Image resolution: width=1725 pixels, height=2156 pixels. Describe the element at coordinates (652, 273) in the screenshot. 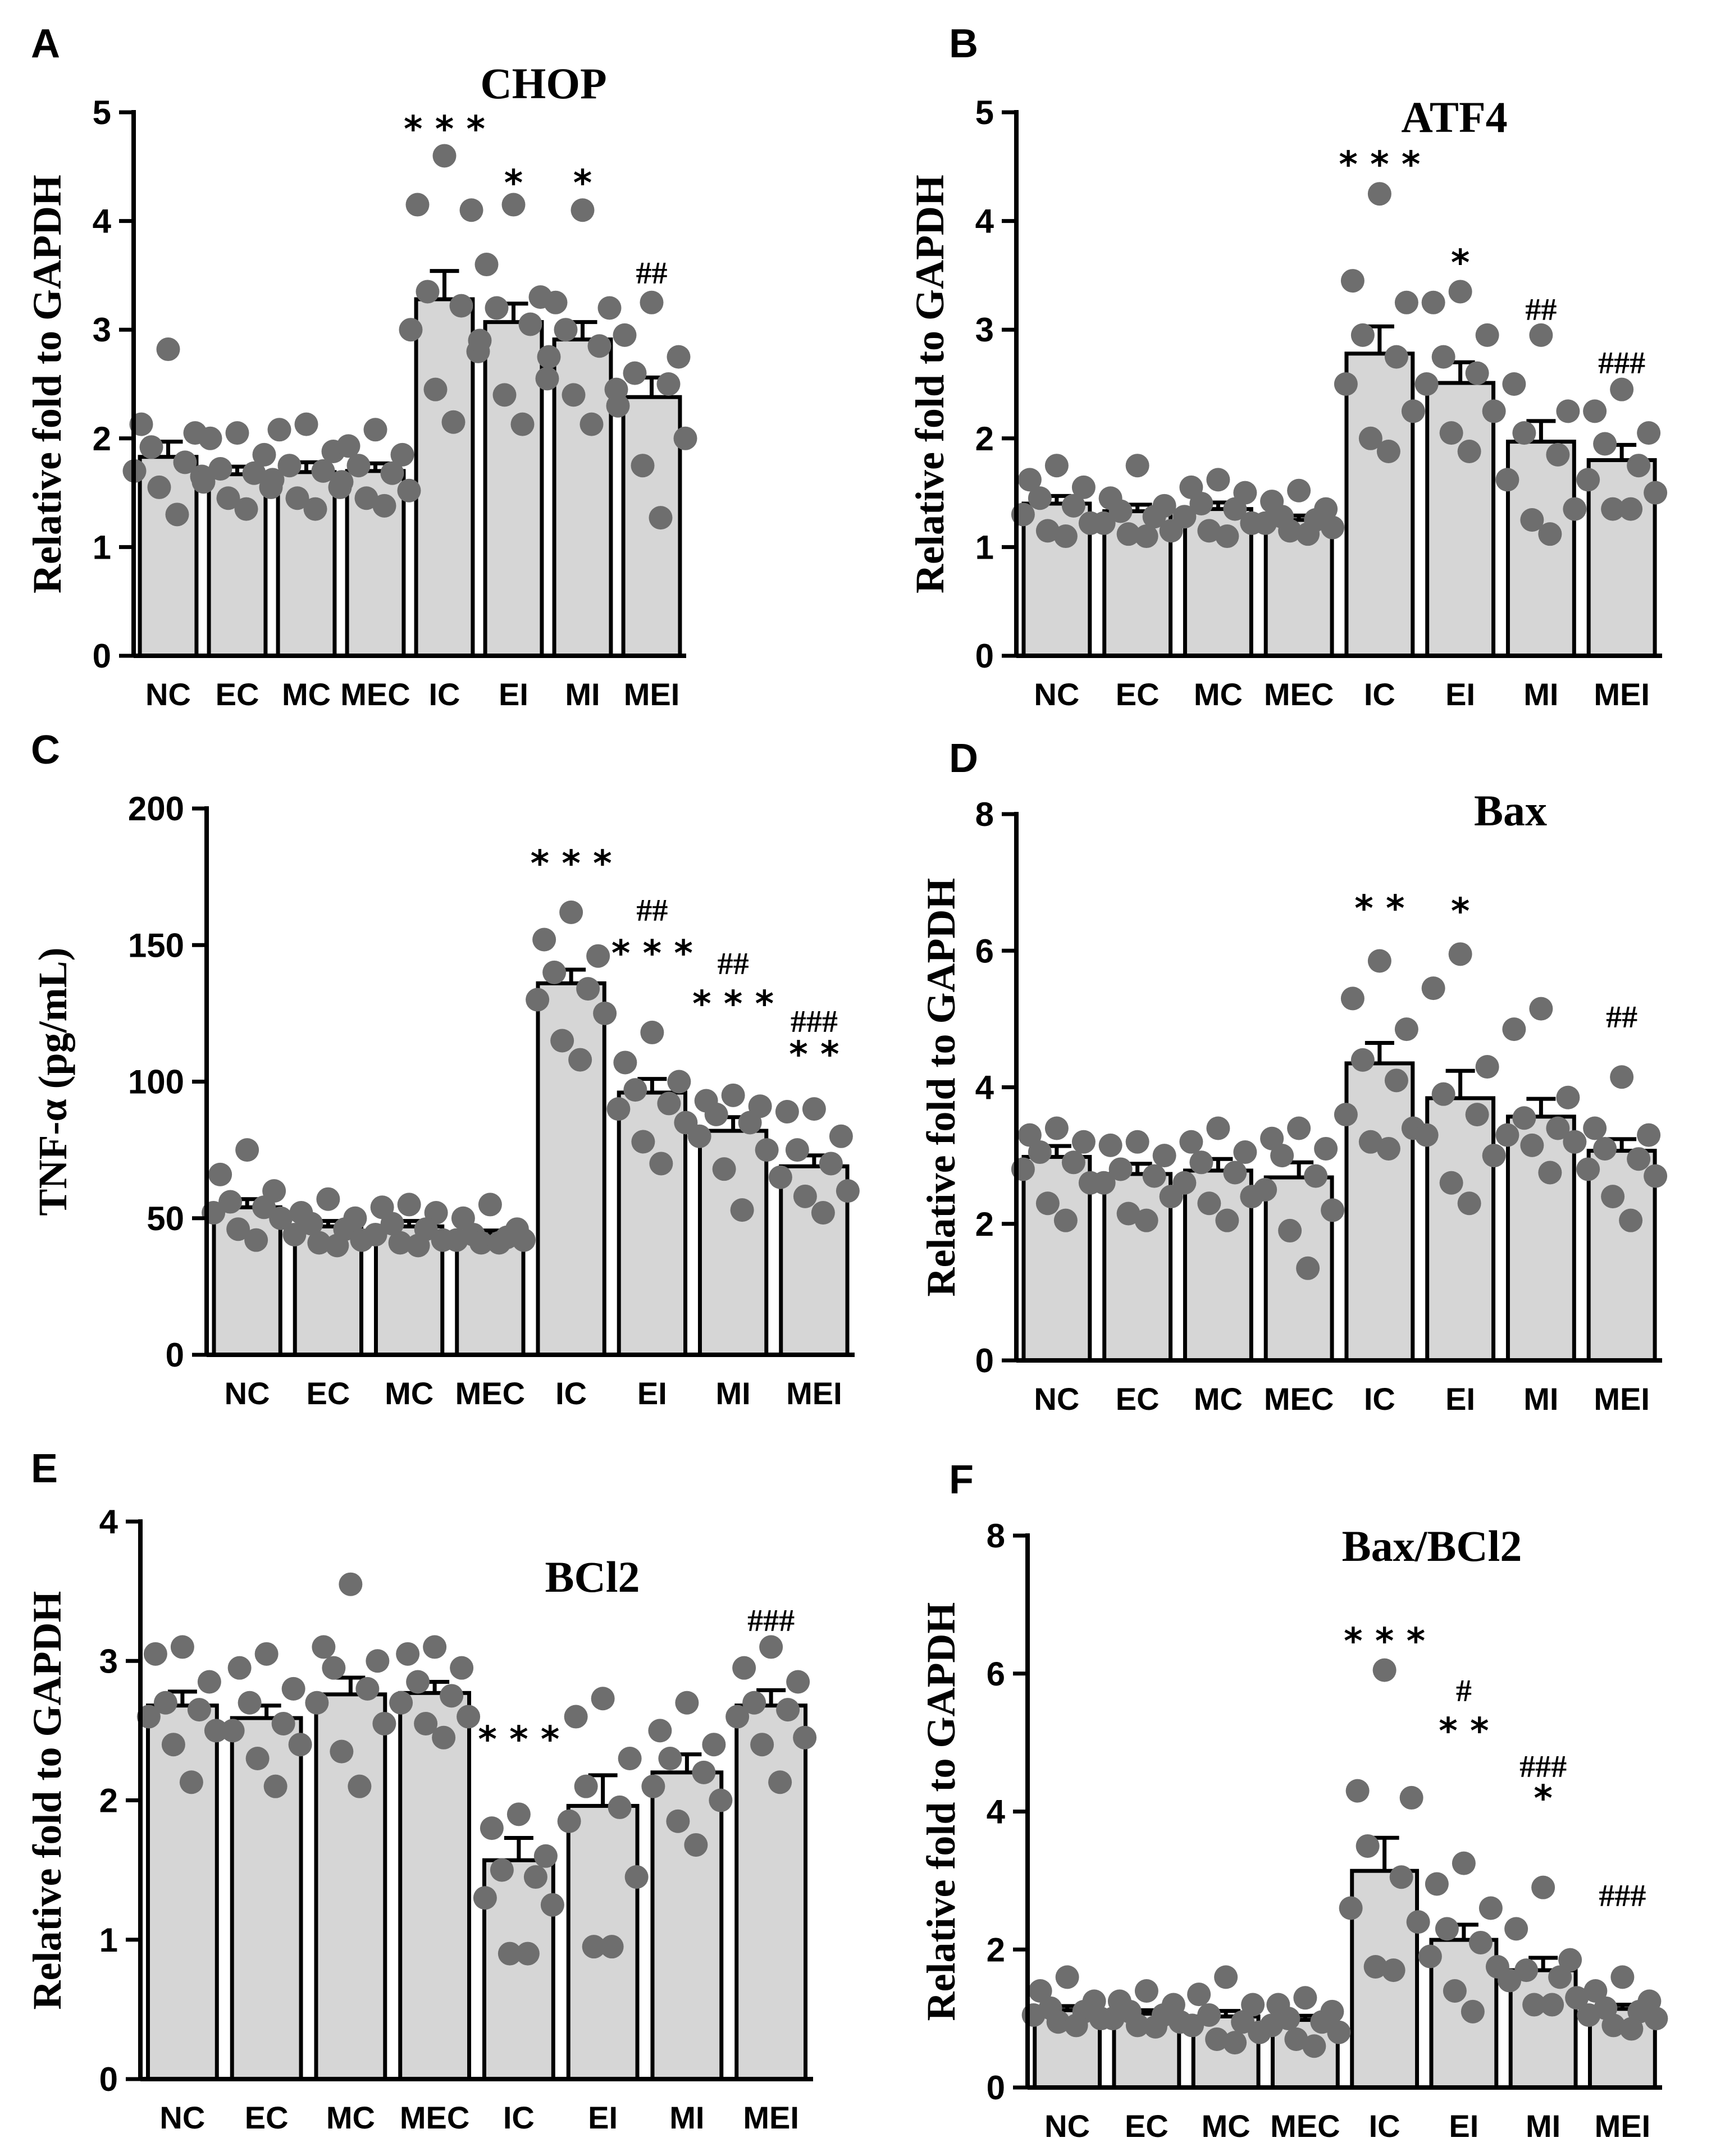

I see `significance-hashes: ##` at that location.